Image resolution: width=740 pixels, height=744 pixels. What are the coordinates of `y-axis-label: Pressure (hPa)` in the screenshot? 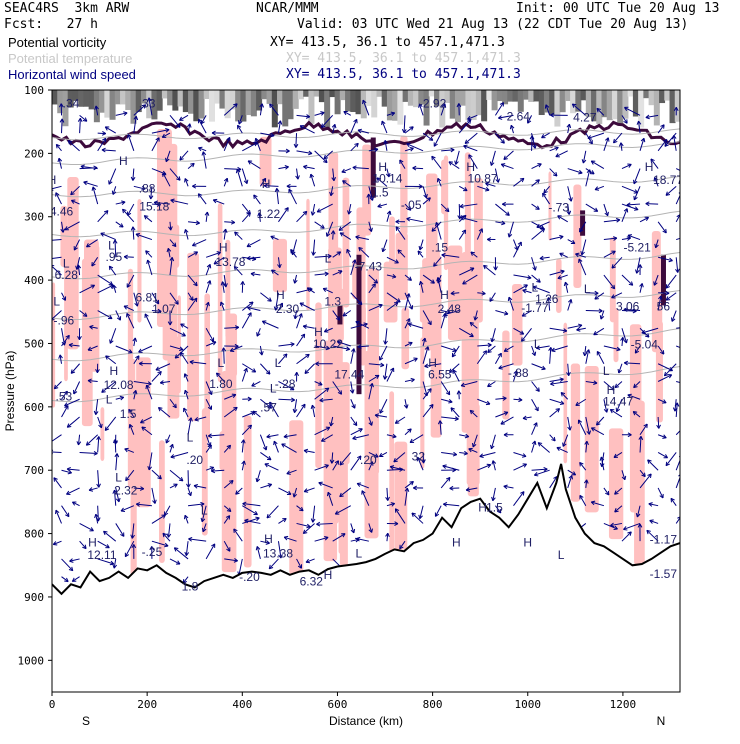 It's located at (10, 391).